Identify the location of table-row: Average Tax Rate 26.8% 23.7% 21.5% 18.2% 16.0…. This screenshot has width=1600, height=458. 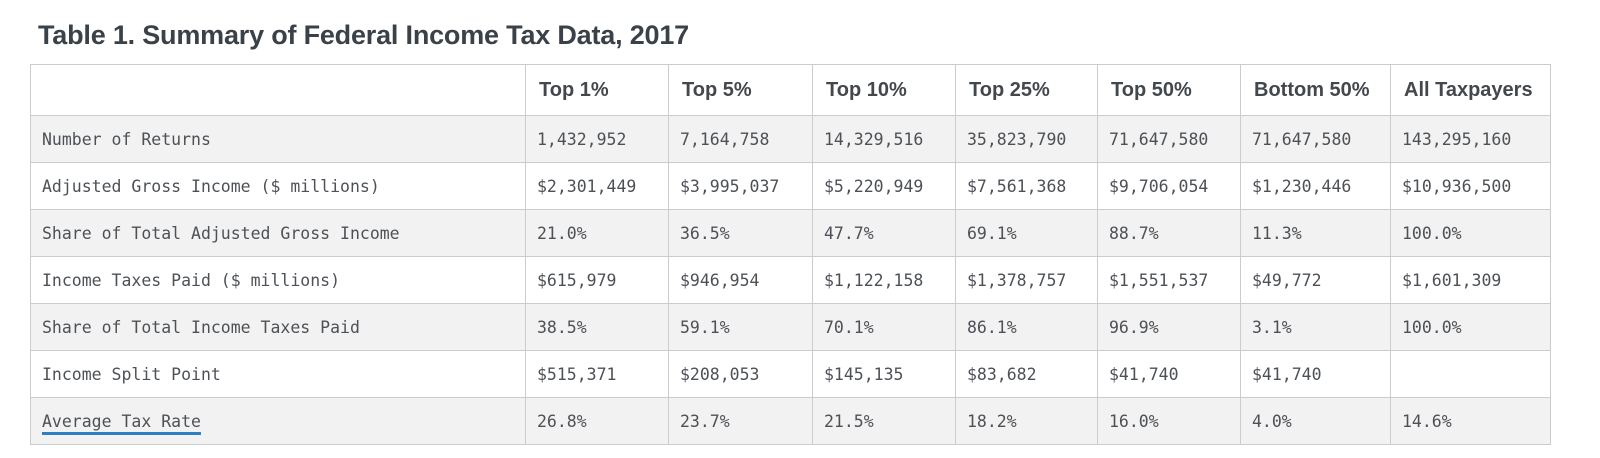
(790, 421).